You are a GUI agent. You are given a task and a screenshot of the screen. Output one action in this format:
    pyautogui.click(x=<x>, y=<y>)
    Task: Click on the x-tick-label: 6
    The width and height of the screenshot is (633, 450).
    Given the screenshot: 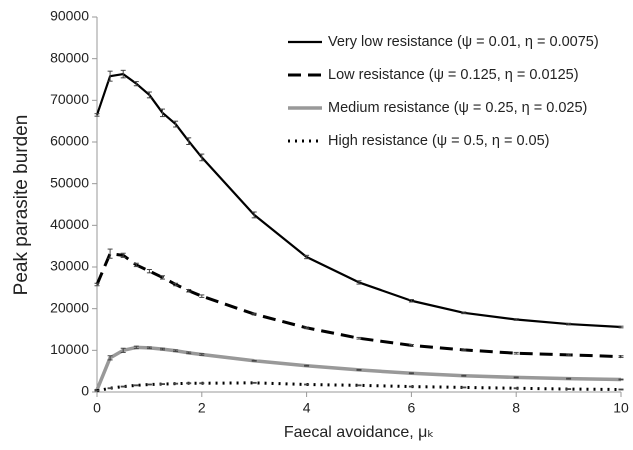 What is the action you would take?
    pyautogui.click(x=412, y=408)
    